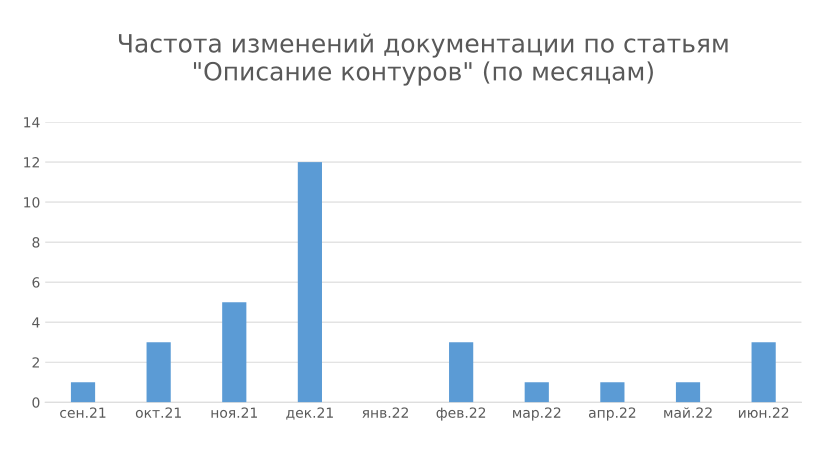  I want to click on x-tick-label: сен.21, so click(83, 412).